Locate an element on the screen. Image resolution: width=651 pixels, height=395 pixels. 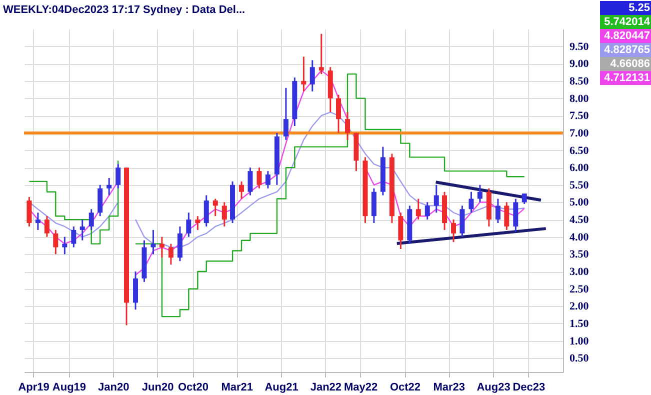
x-tick-label: Aug19 is located at coordinates (69, 388).